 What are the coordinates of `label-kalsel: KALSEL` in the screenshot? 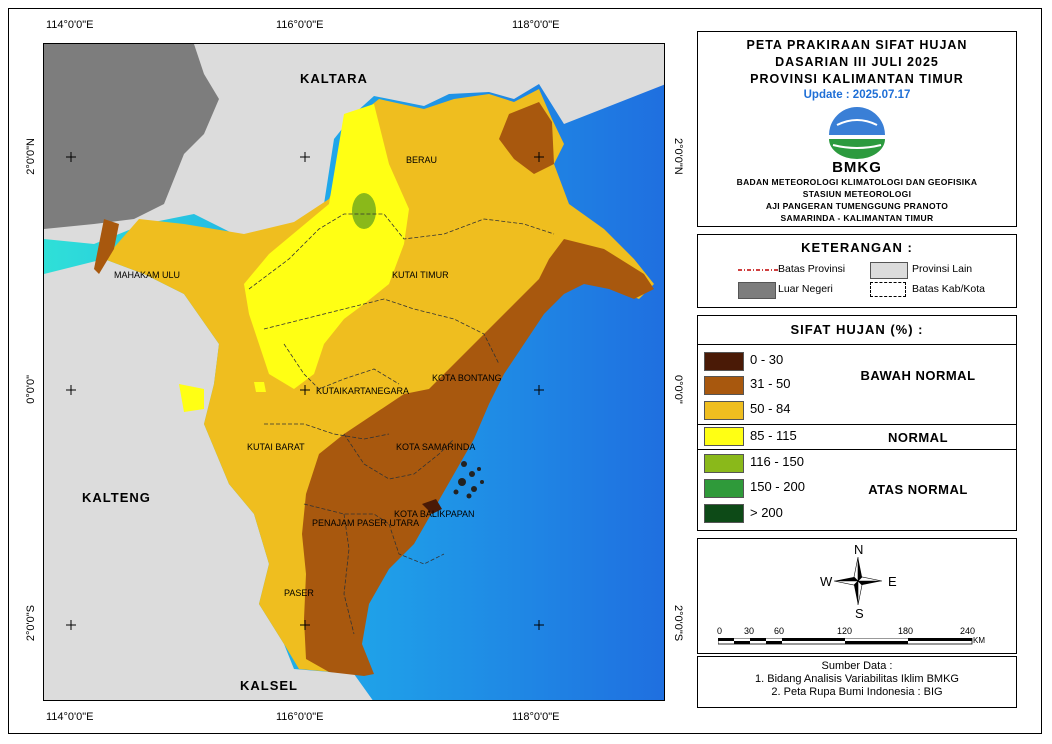 It's located at (269, 685).